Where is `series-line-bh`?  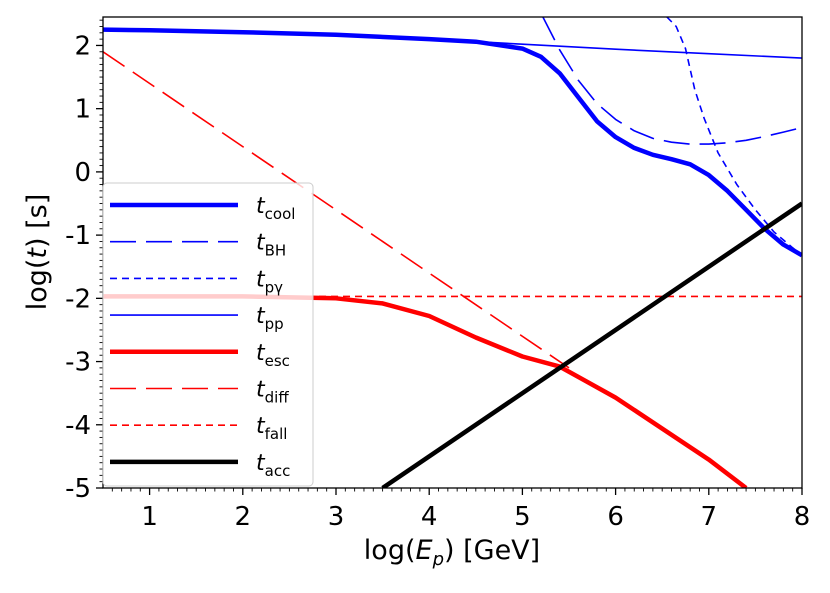
series-line-bh is located at coordinates (672, 81).